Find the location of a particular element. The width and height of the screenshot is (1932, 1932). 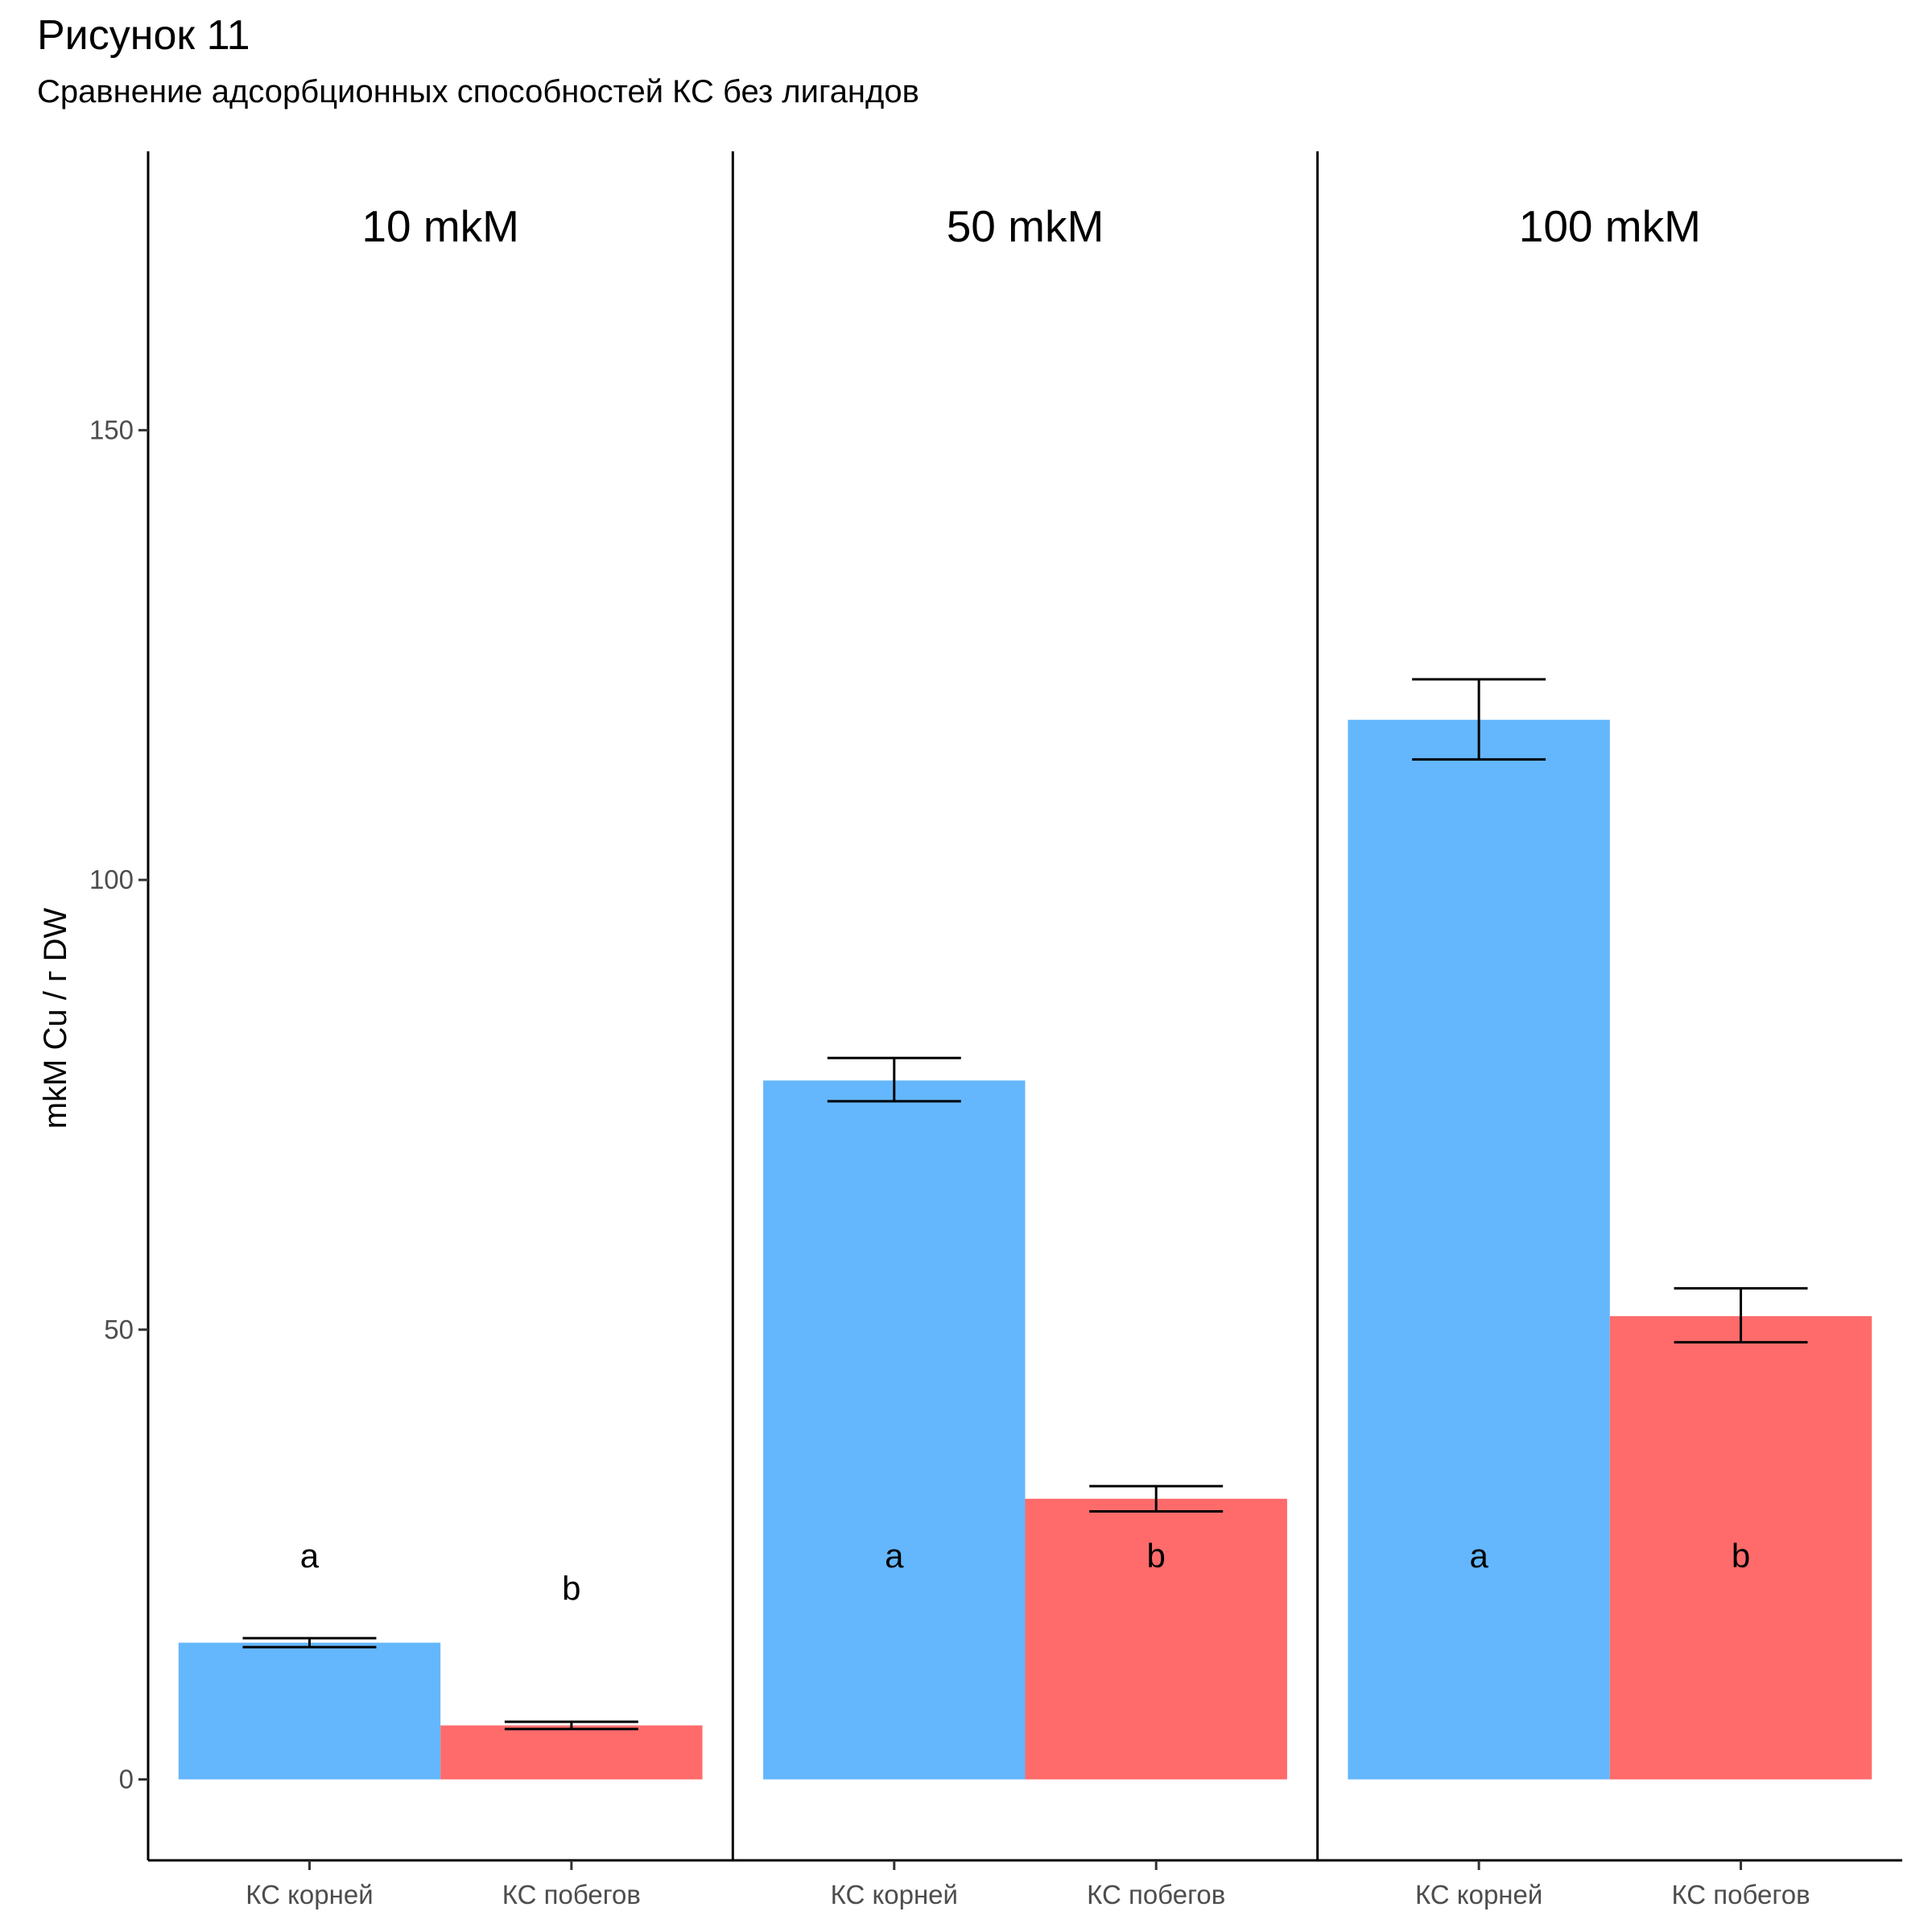

y-tick-label: 50 is located at coordinates (119, 1329).